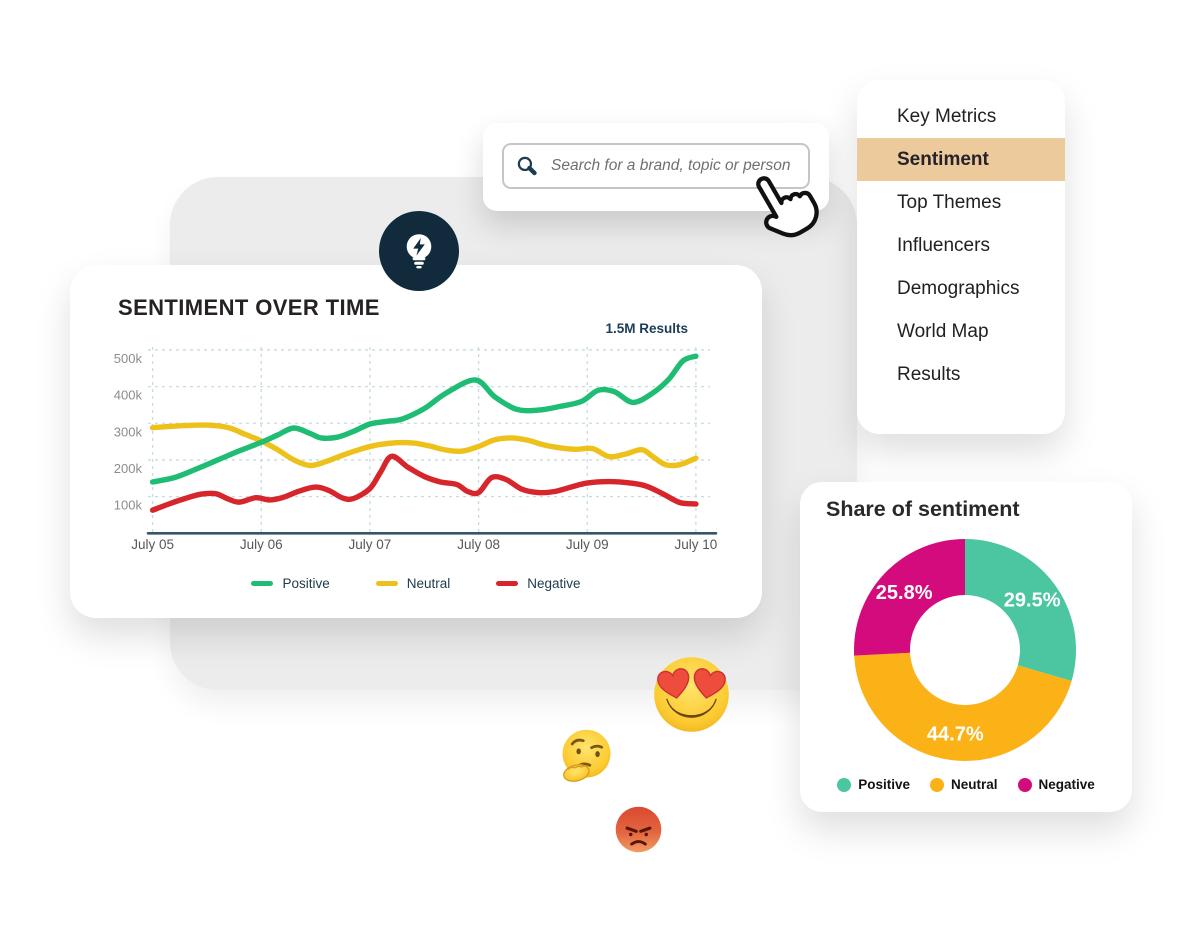 Image resolution: width=1200 pixels, height=932 pixels. Describe the element at coordinates (424, 445) in the screenshot. I see `neutral-line` at that location.